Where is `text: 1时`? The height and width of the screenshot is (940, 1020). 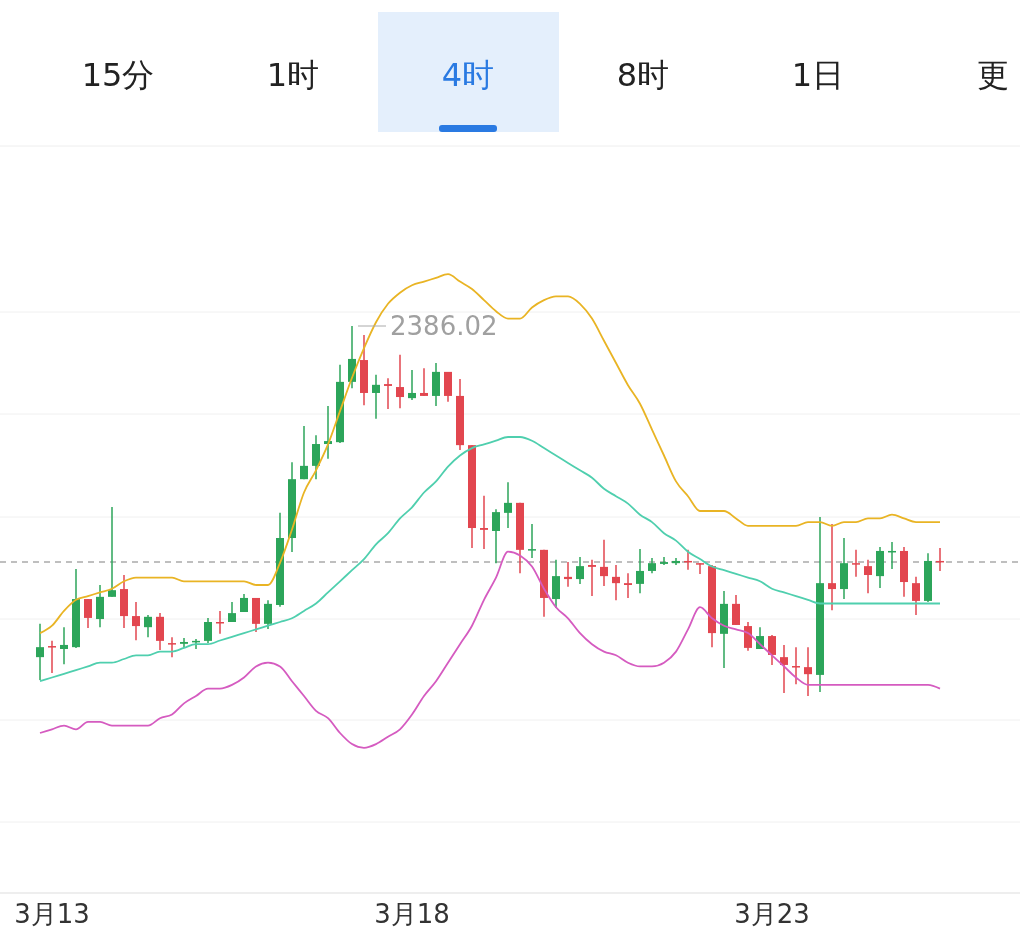
text: 1时 is located at coordinates (293, 75).